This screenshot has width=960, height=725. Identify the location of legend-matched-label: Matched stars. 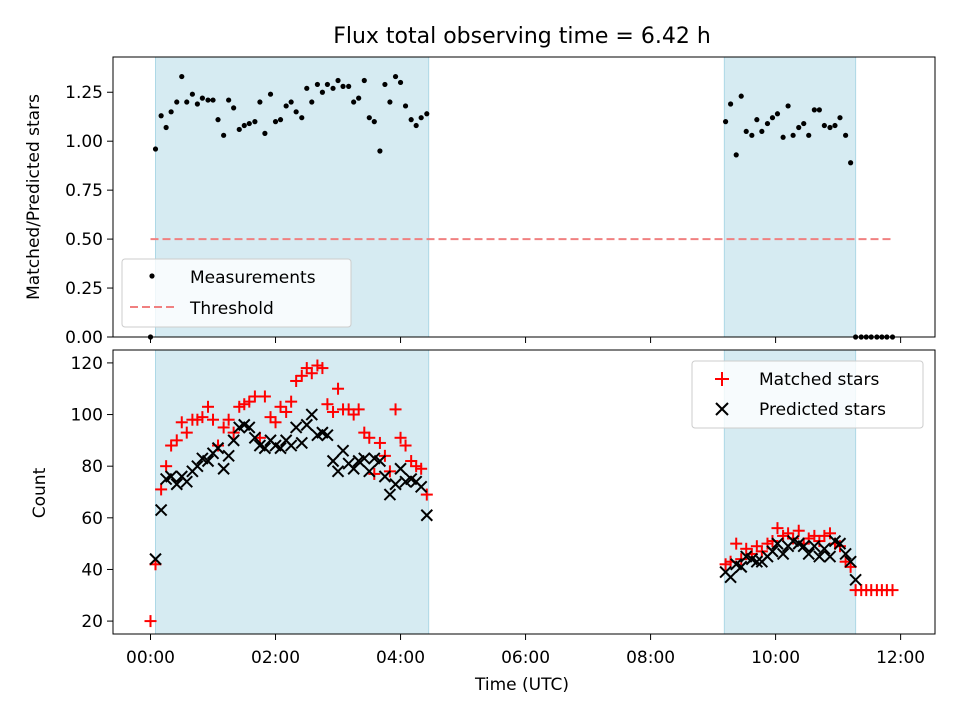
(819, 380).